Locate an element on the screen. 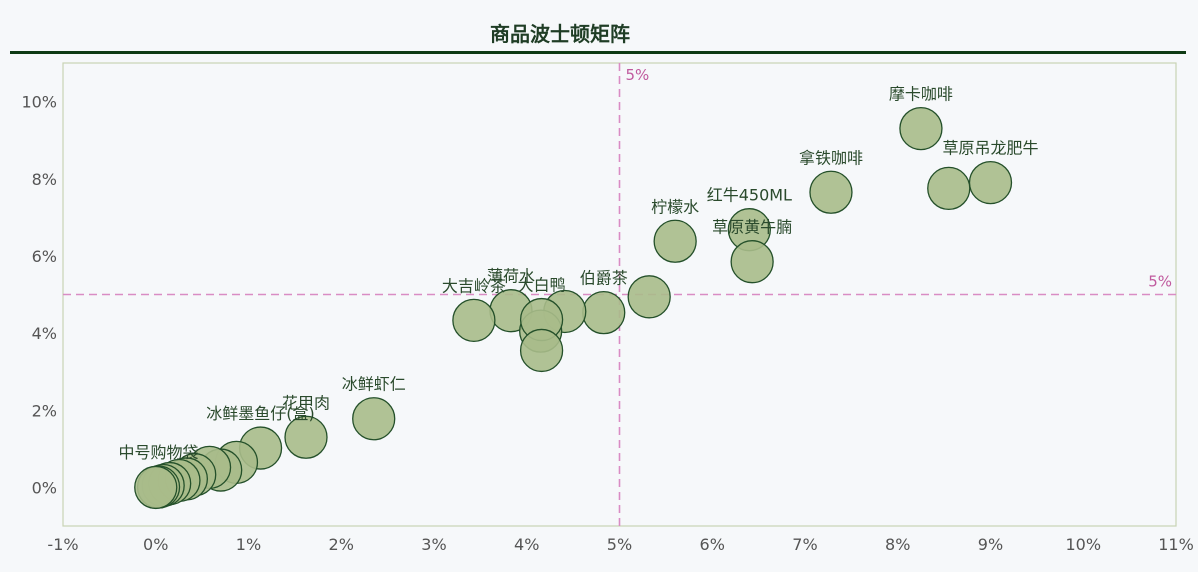 The image size is (1198, 572). point-label: 红牛450ML is located at coordinates (749, 195).